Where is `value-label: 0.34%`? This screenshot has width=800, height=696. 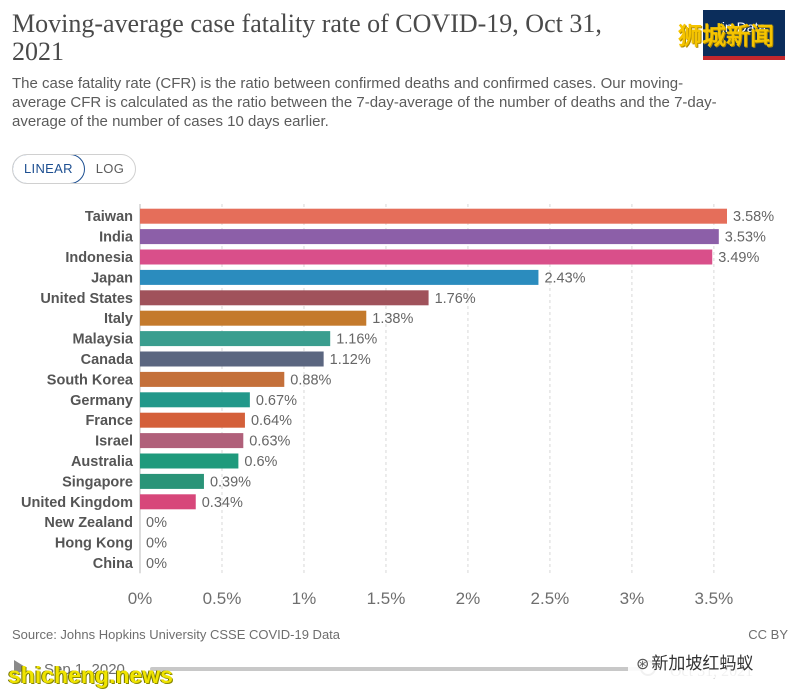 value-label: 0.34% is located at coordinates (222, 503).